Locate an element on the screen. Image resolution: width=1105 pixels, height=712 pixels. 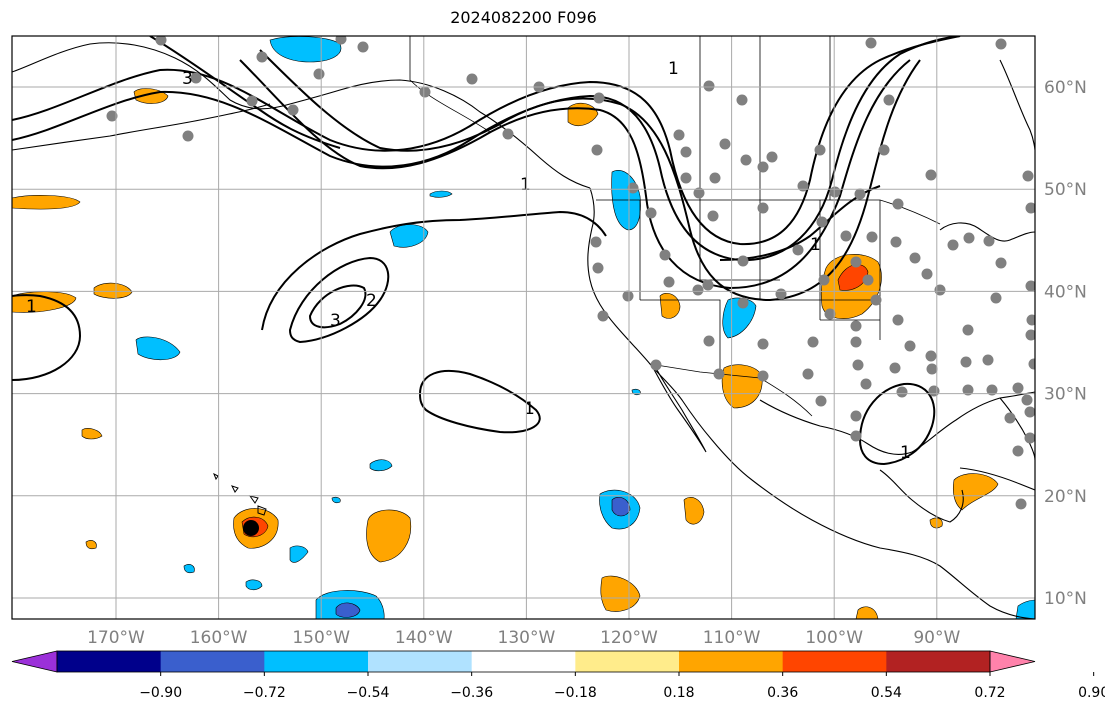
map-title: 2024082200 F096 is located at coordinates (523, 17).